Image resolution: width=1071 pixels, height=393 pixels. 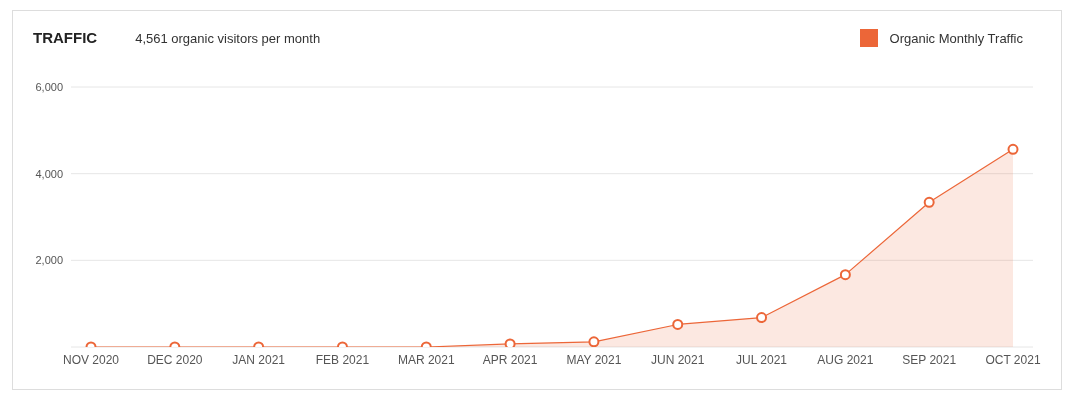 What do you see at coordinates (175, 359) in the screenshot?
I see `x-tick-label: DEC 2020` at bounding box center [175, 359].